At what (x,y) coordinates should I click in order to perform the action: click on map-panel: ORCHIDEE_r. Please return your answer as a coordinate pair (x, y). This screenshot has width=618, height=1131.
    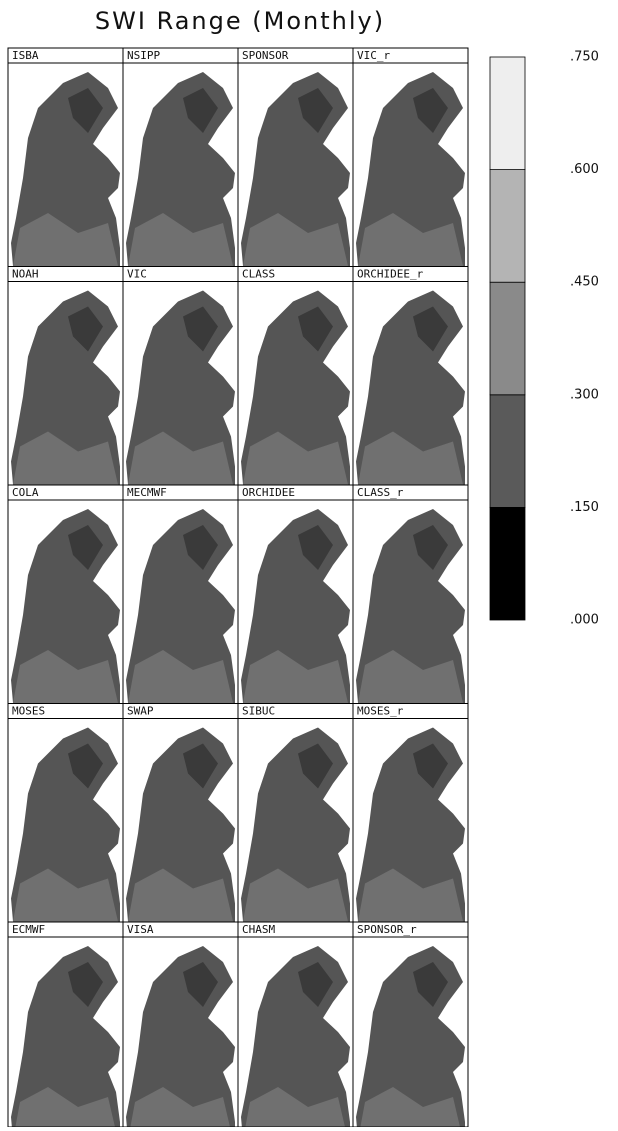
    Looking at the image, I should click on (410, 376).